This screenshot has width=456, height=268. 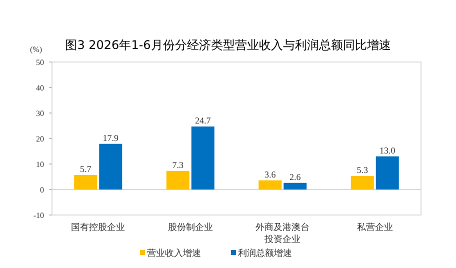 I want to click on legend-label: 营业收入增速, so click(x=174, y=253).